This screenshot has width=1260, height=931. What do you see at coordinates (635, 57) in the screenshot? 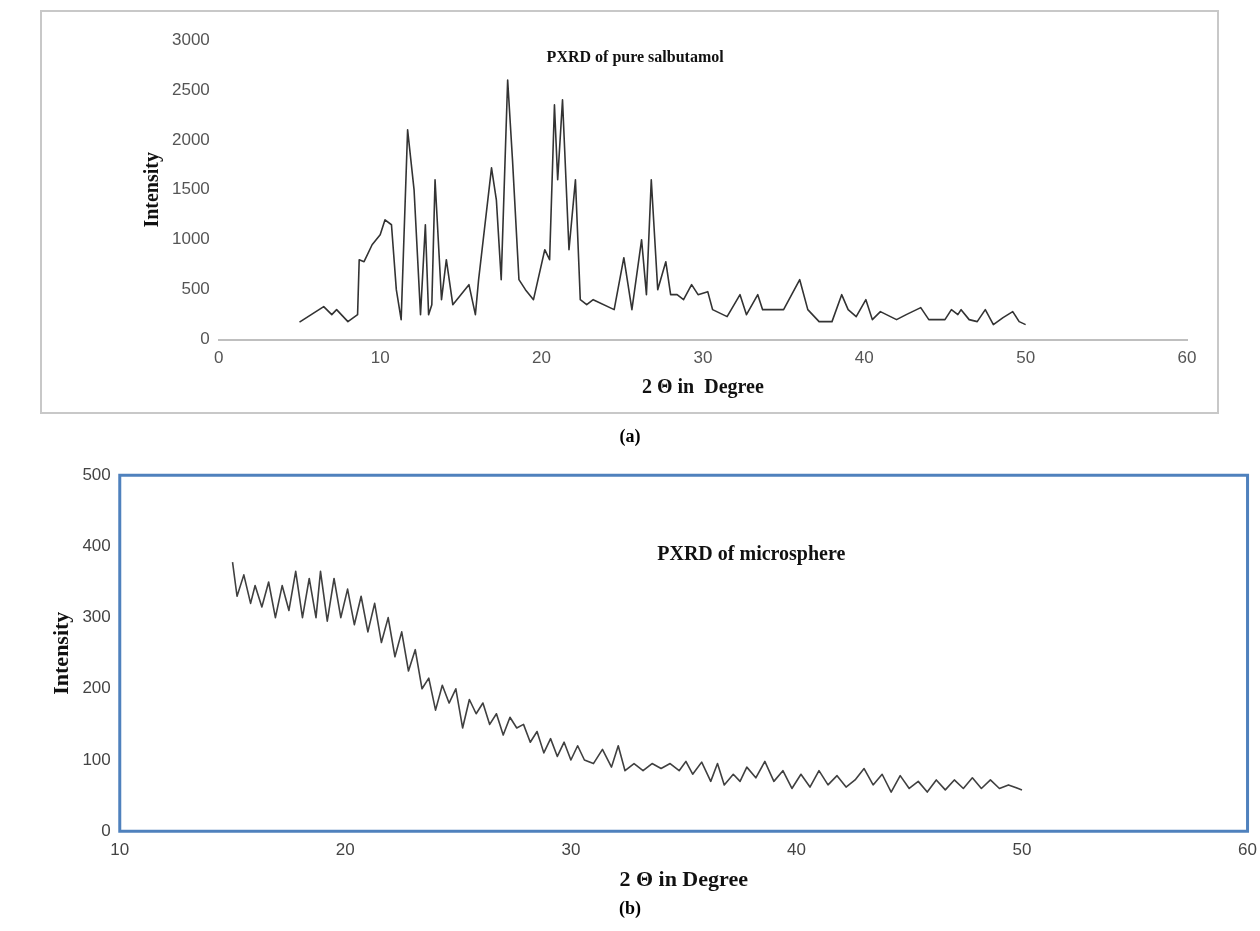
I see `text: PXRD of pure salbutamol` at bounding box center [635, 57].